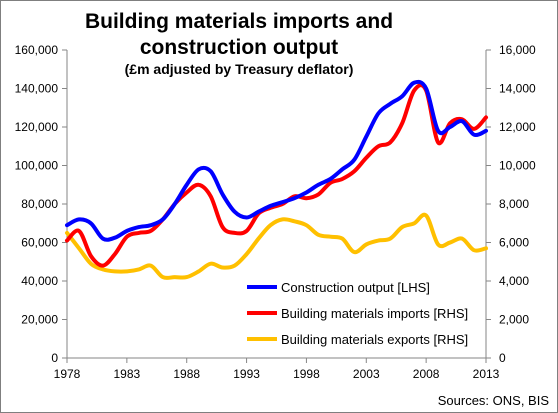  I want to click on left-tick-label: 0, so click(54, 358).